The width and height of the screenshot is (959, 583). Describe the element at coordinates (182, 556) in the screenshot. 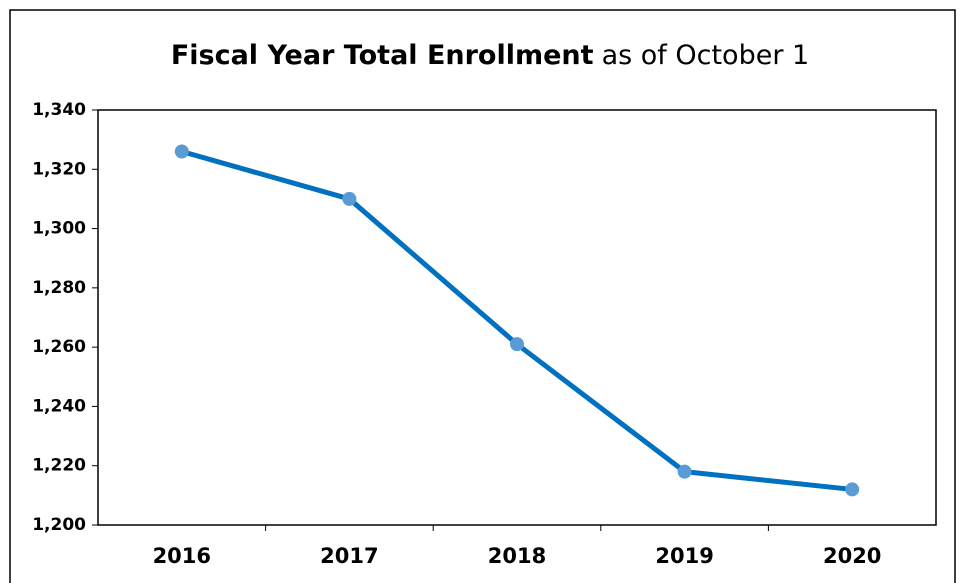

I see `x-tick-label: 2016` at that location.